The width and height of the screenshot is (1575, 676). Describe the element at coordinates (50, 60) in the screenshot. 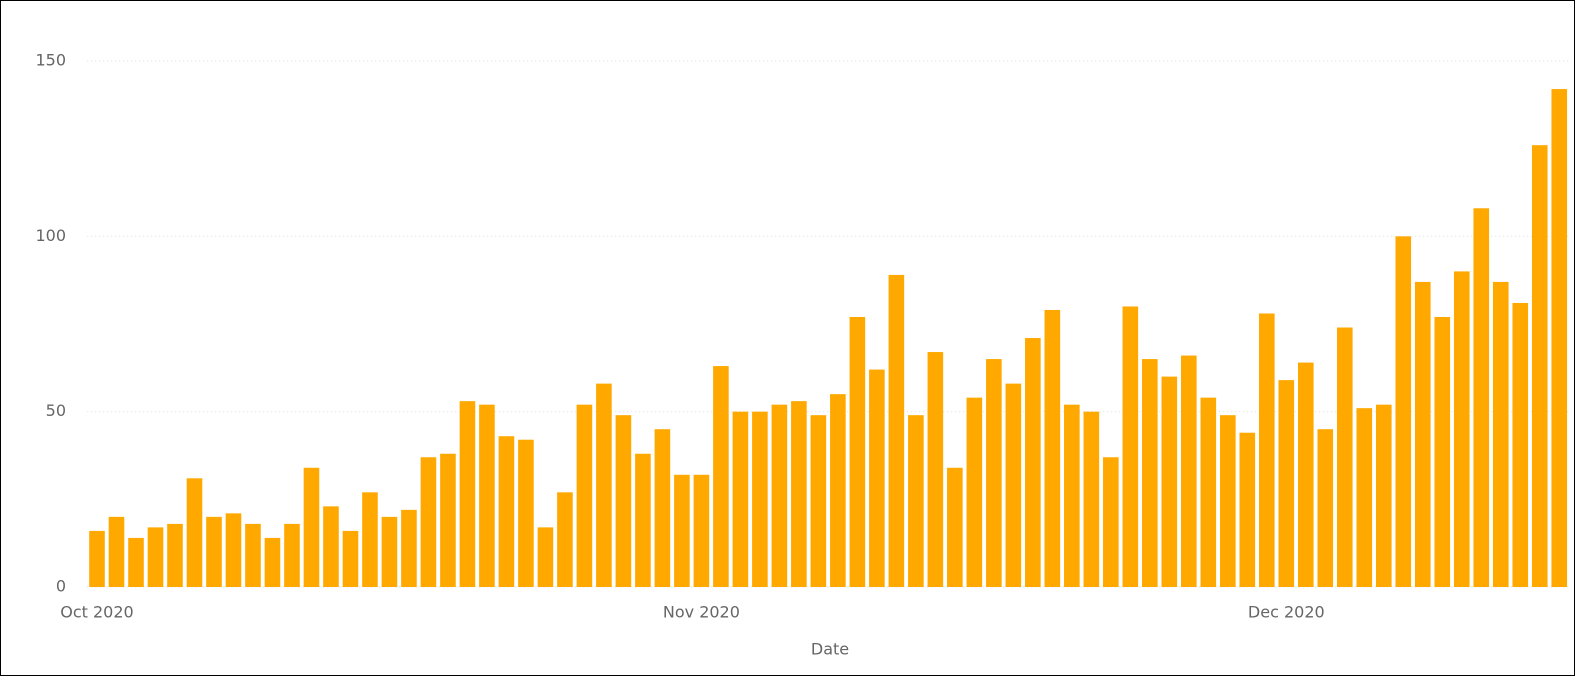

I see `y-tick-label: 150` at that location.